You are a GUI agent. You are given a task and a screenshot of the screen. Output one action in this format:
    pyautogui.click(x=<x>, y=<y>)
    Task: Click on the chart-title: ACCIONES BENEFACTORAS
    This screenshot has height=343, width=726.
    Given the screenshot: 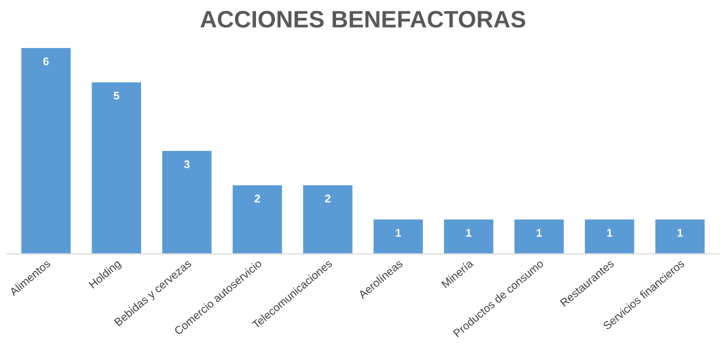 What is the action you would take?
    pyautogui.click(x=363, y=19)
    